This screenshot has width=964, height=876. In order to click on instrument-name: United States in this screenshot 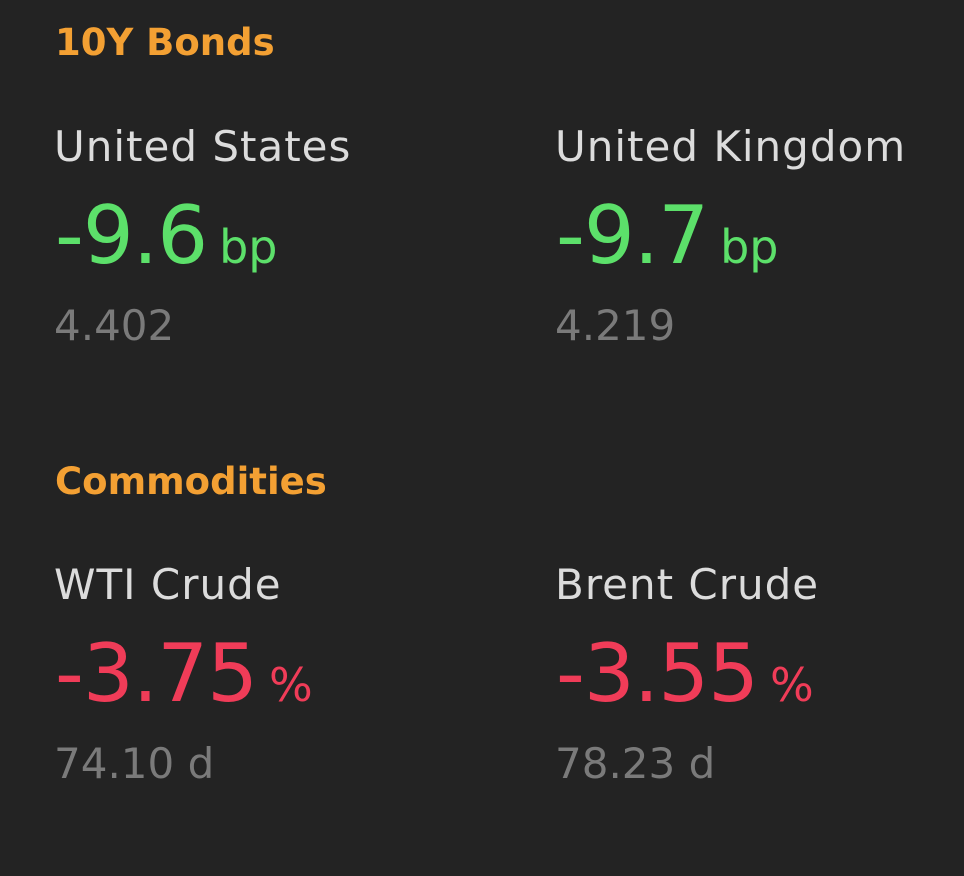, I will do `click(203, 146)`.